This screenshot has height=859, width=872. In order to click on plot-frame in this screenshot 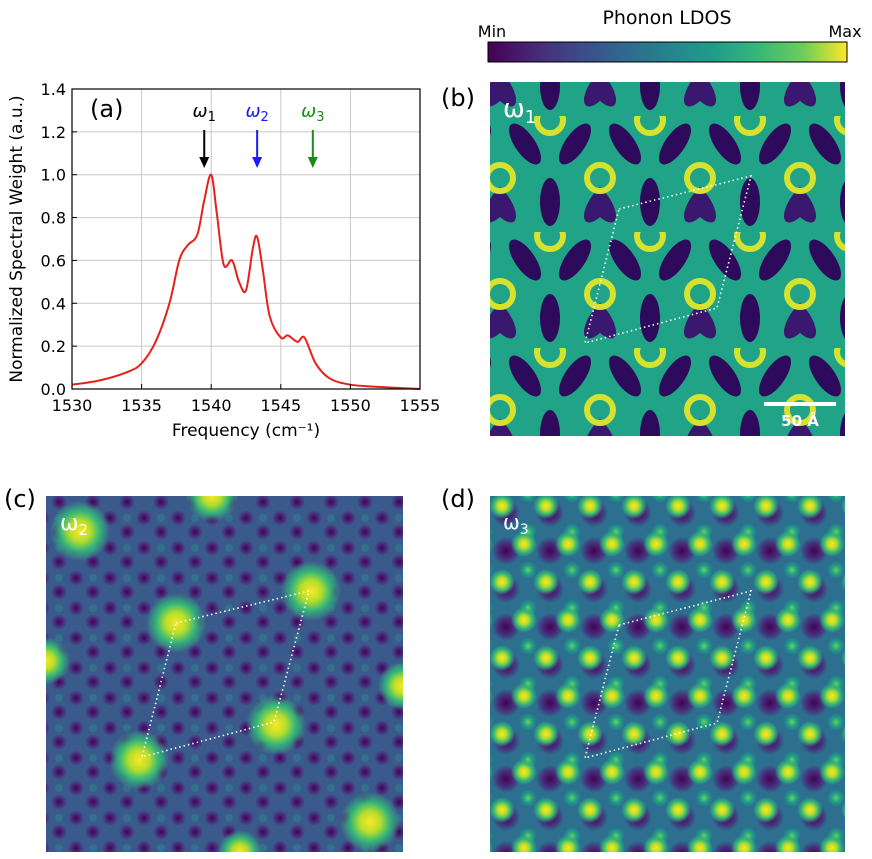, I will do `click(246, 239)`.